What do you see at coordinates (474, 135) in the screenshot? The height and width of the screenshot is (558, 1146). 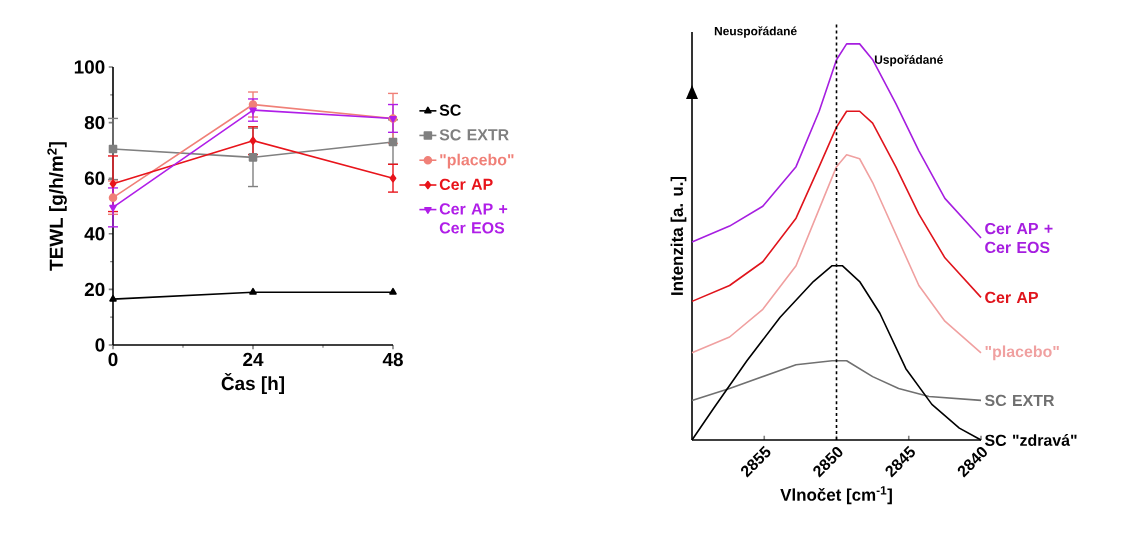 I see `legend-label: SC EXTR` at bounding box center [474, 135].